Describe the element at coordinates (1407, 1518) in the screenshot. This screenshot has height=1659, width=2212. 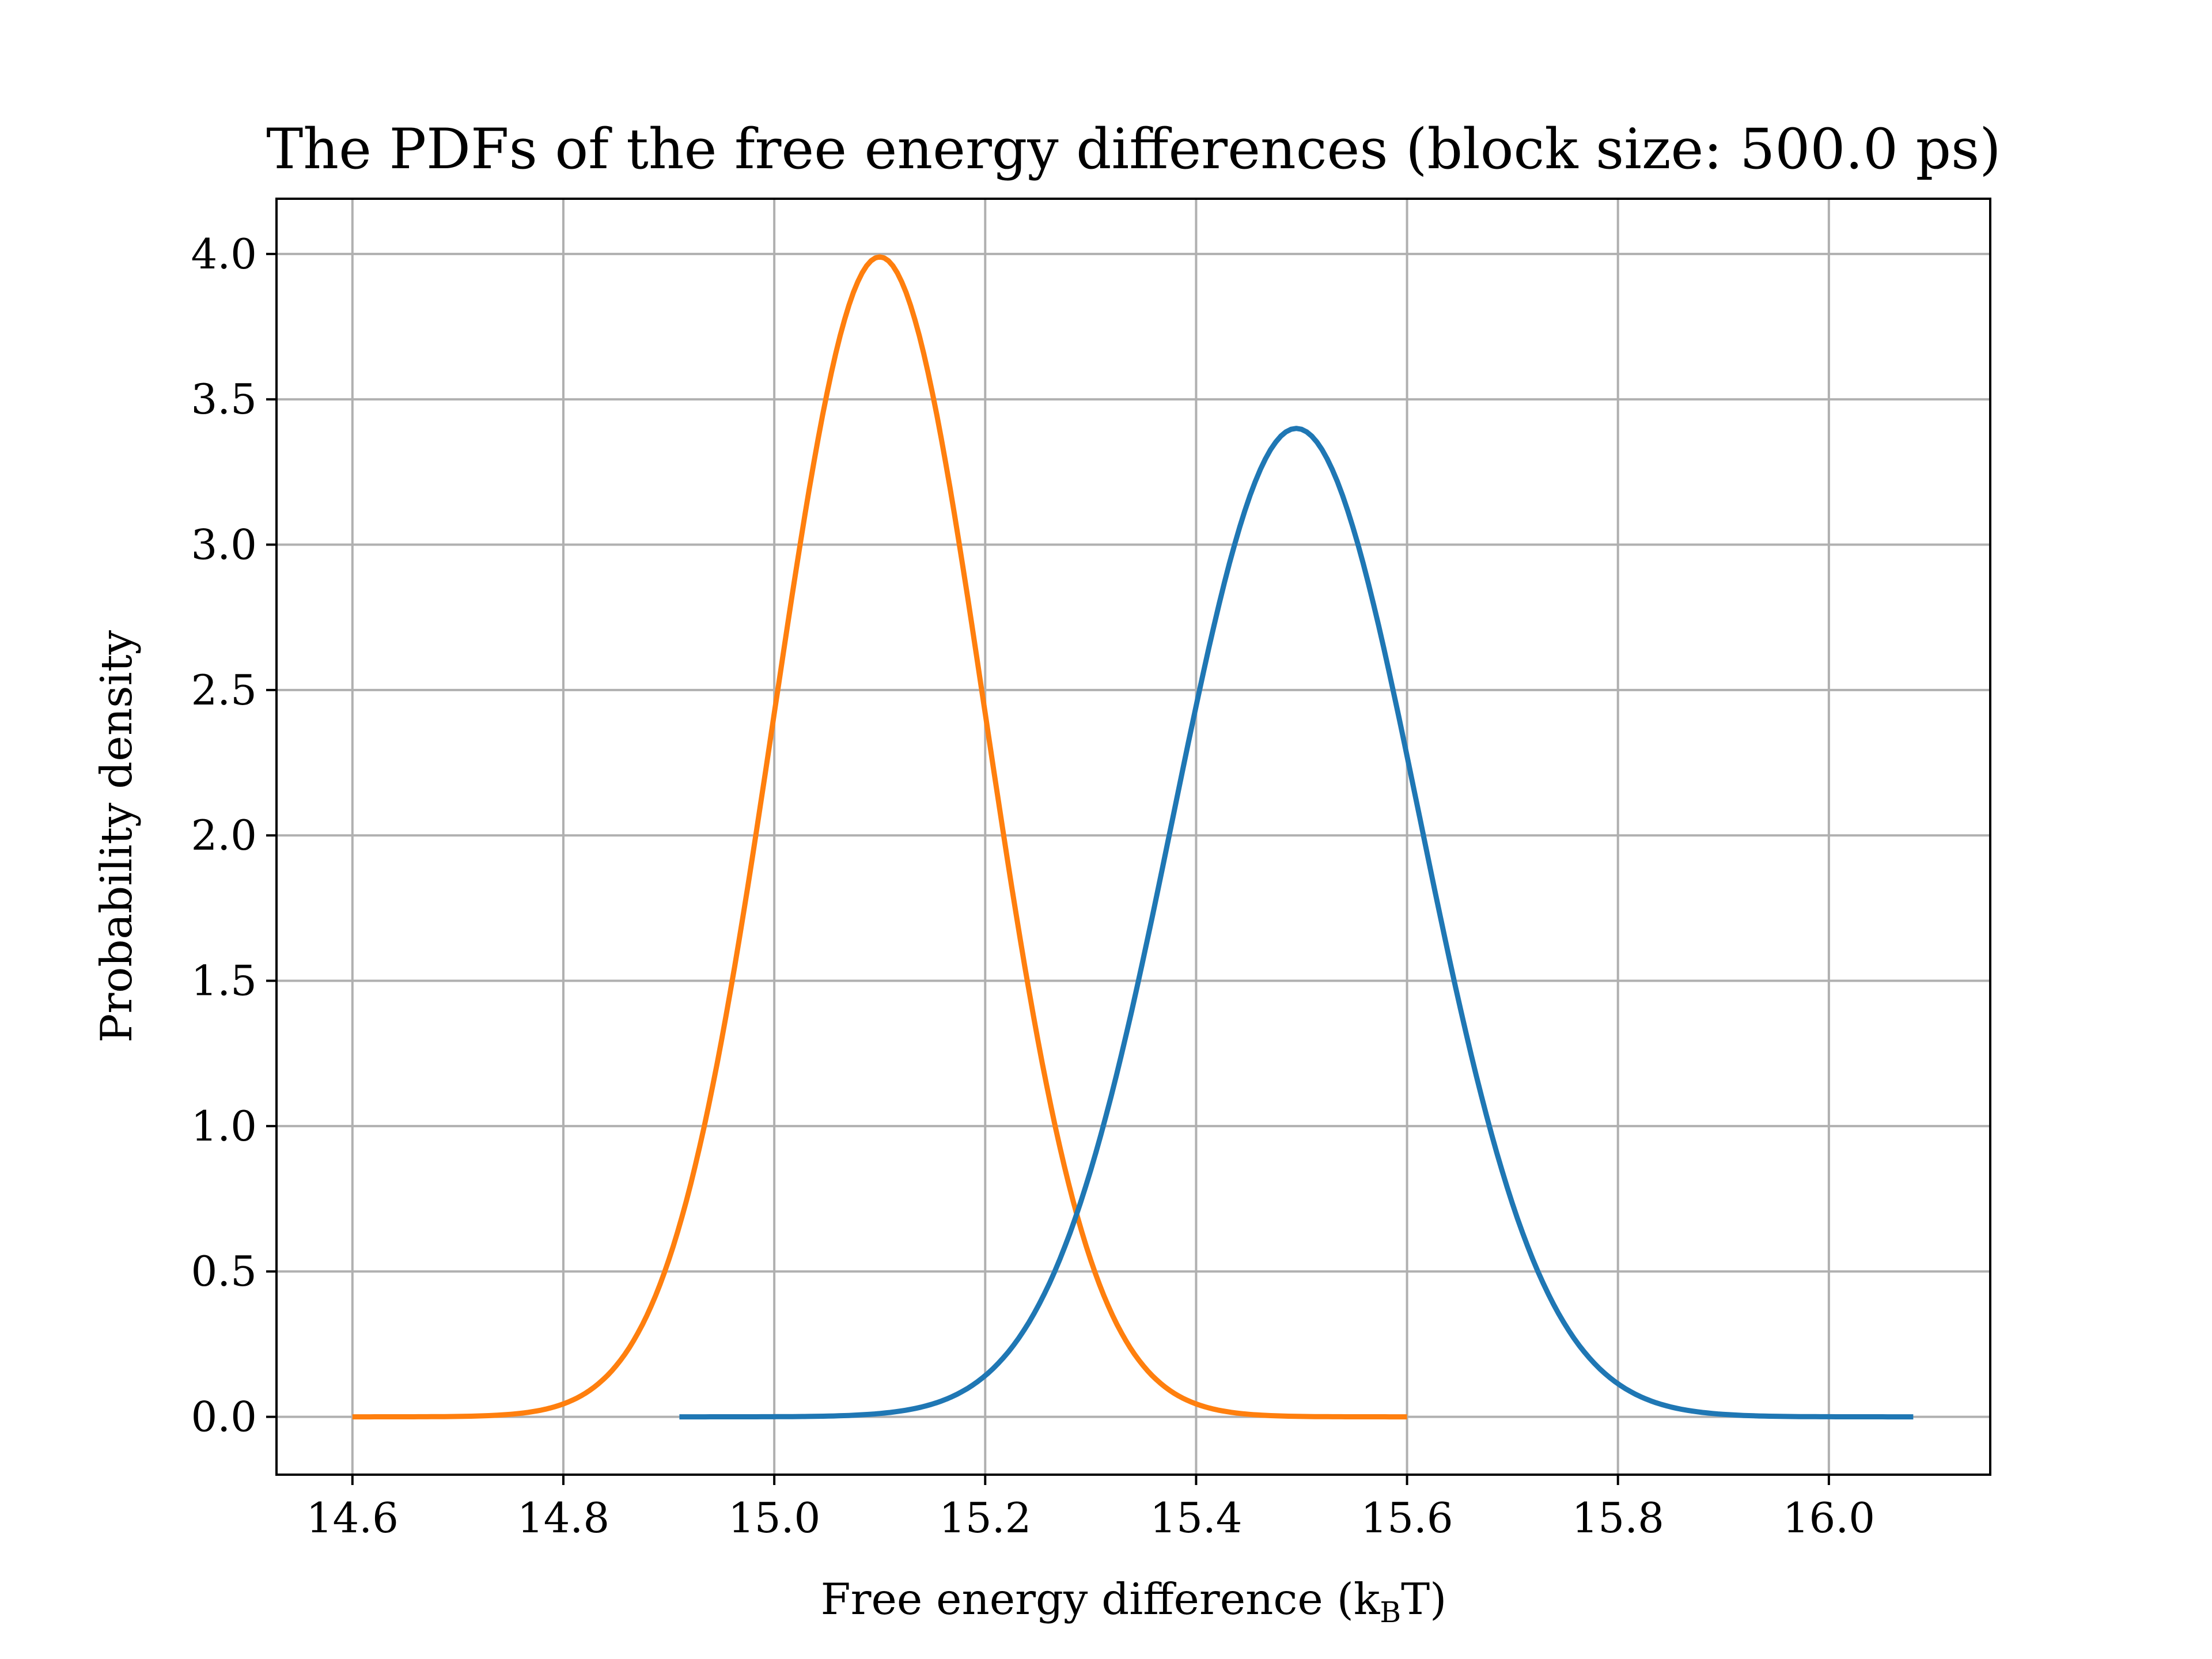
I see `x-tick-label: 15.6` at that location.